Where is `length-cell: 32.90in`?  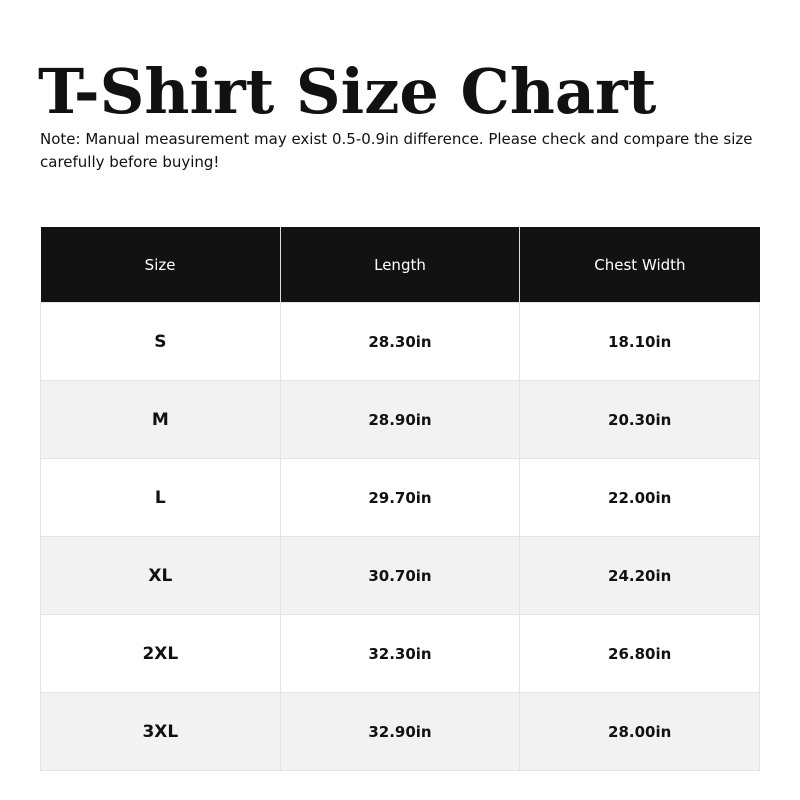 length-cell: 32.90in is located at coordinates (400, 731).